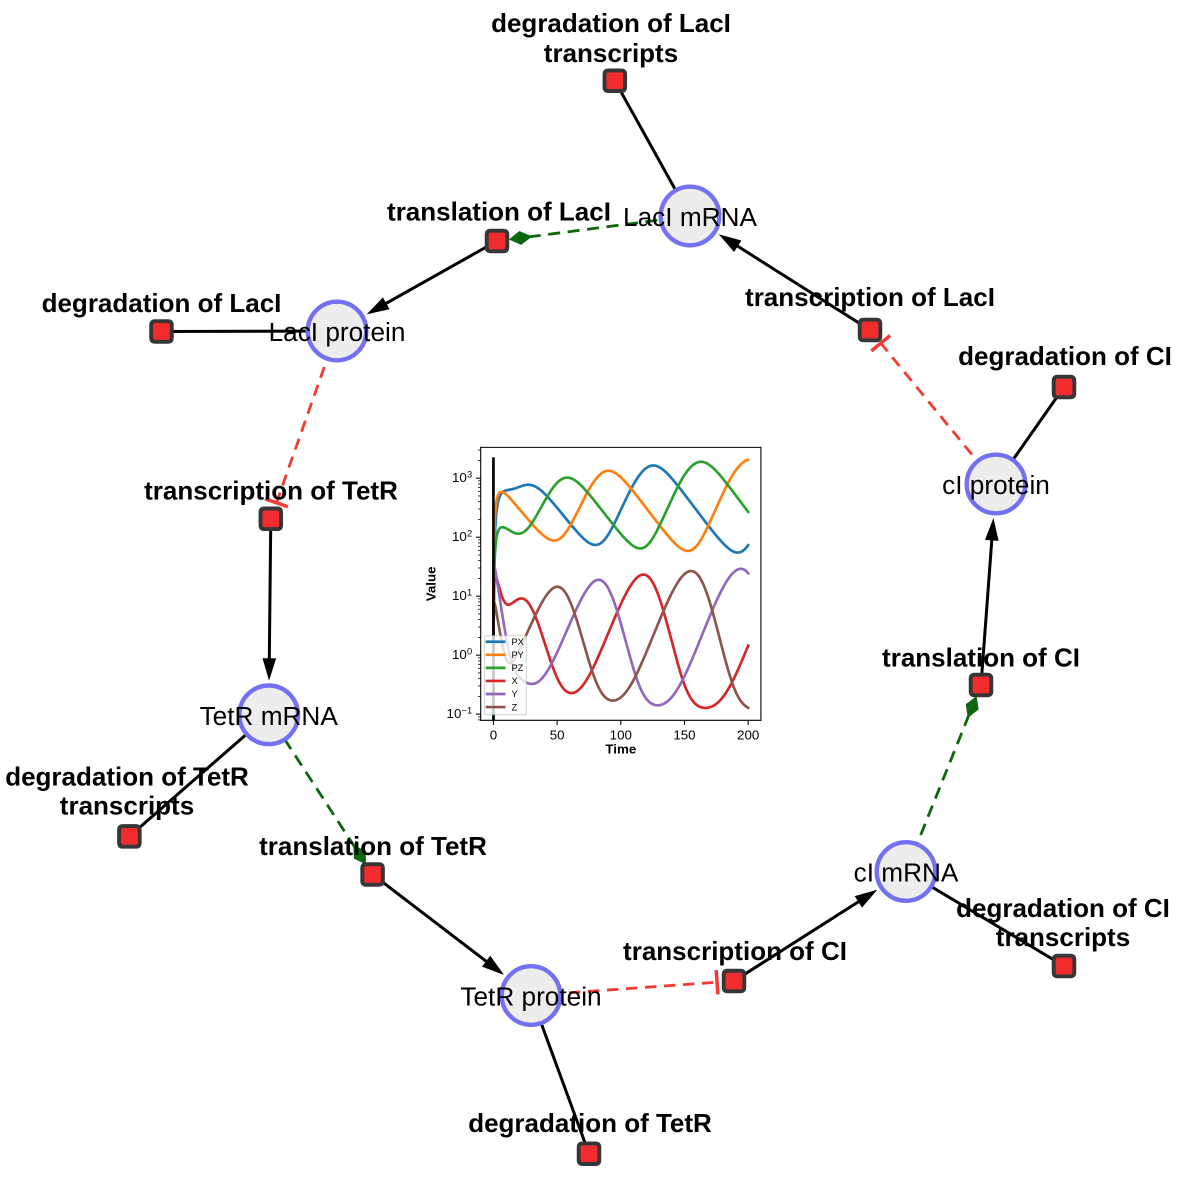  What do you see at coordinates (518, 655) in the screenshot?
I see `svg-text: PY` at bounding box center [518, 655].